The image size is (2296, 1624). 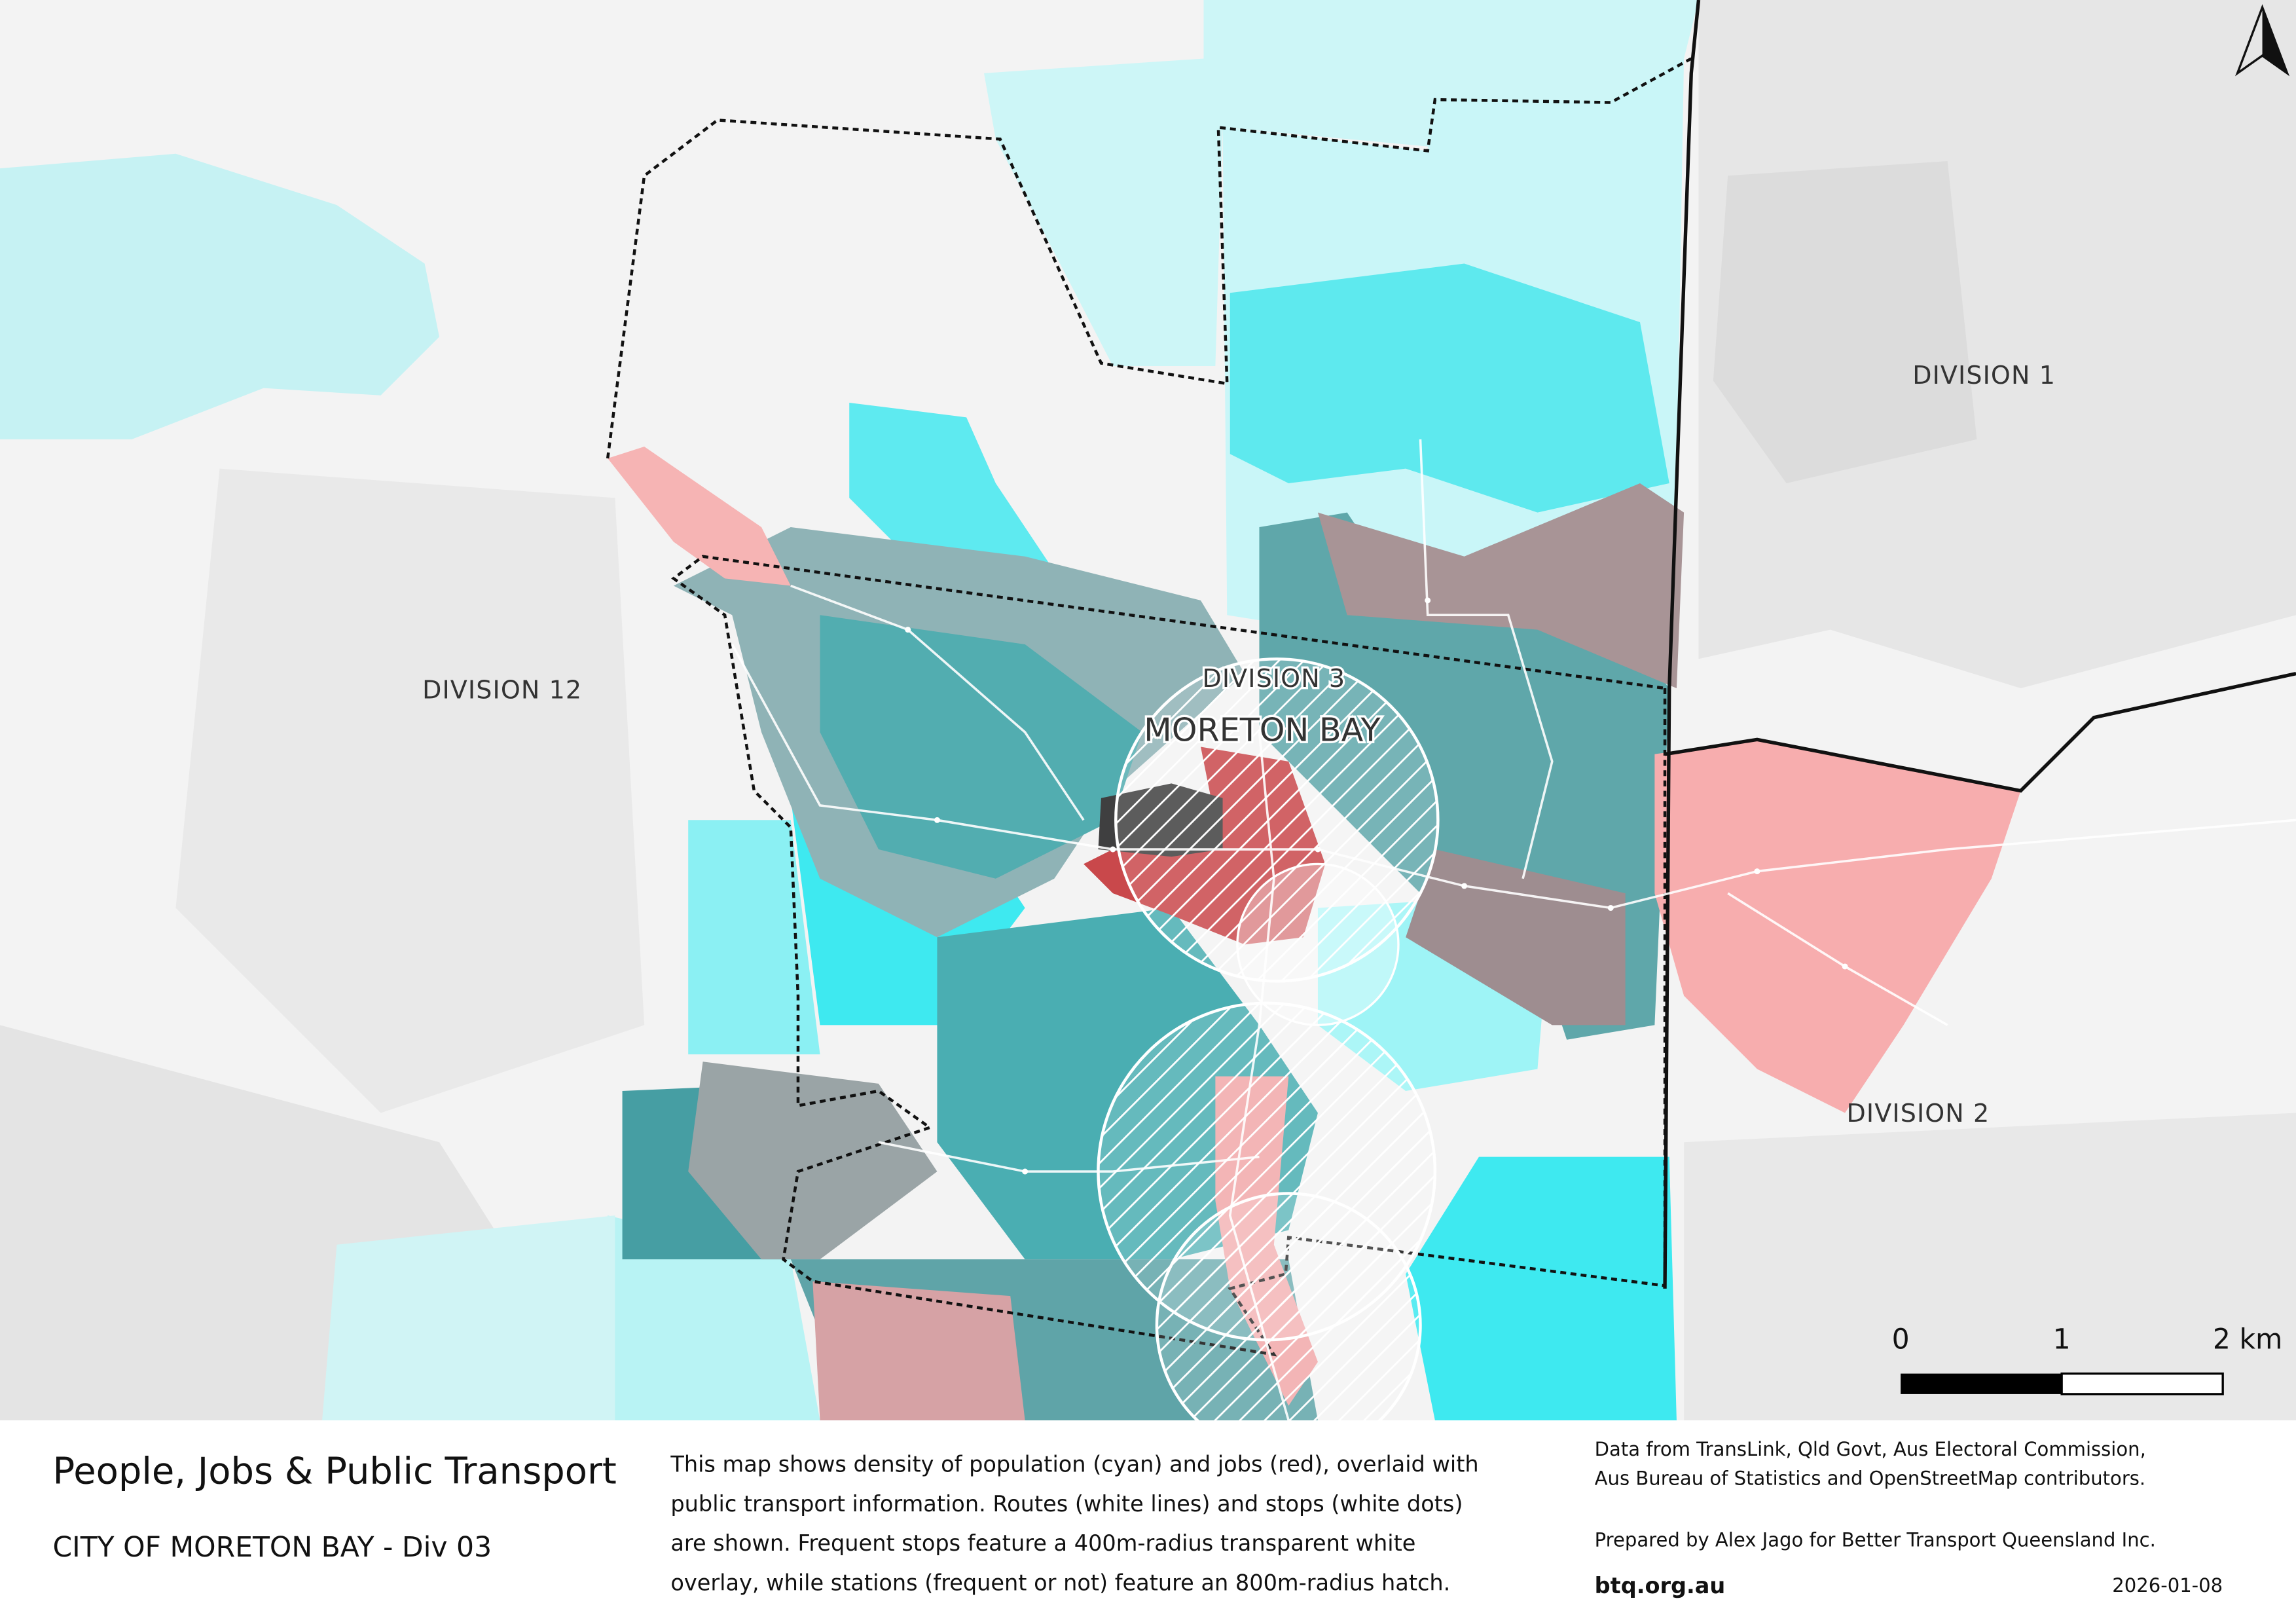 I want to click on subtitle: CITY OF MORETON BAY - Div 03, so click(x=272, y=1548).